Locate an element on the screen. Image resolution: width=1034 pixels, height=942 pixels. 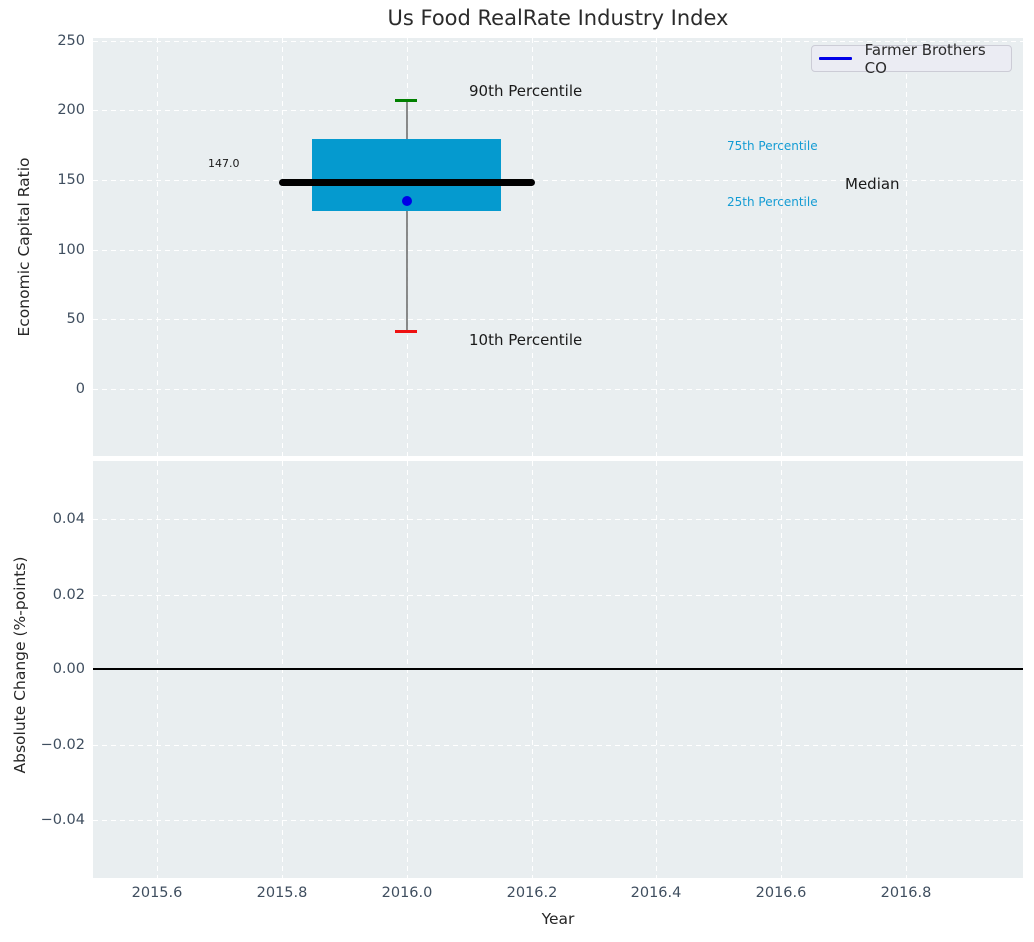
y-tick-label: 0.04 is located at coordinates (68, 519).